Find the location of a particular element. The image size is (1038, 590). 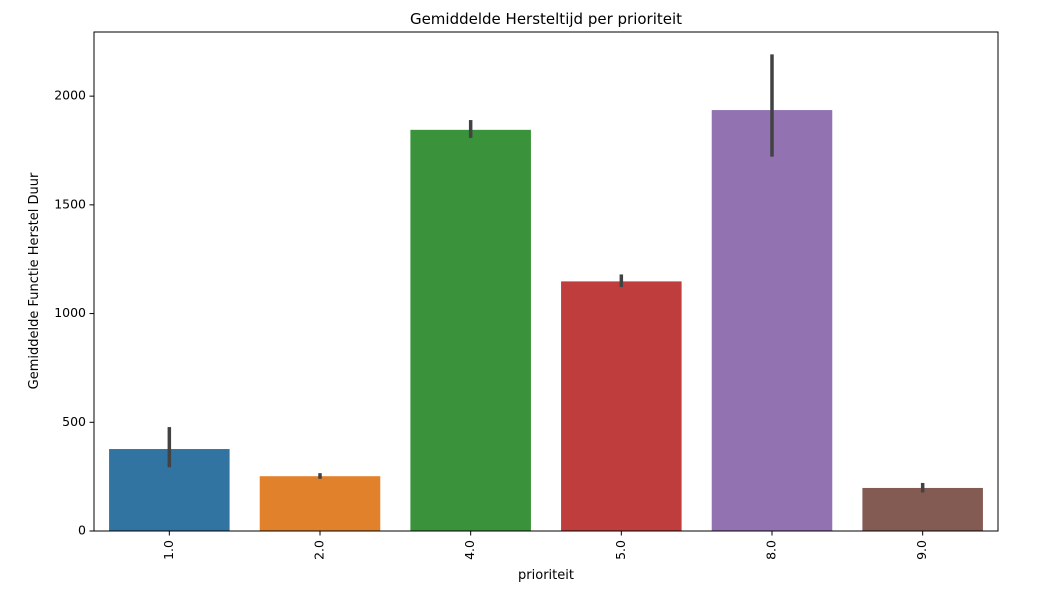

y-tick-label: 2000 is located at coordinates (70, 95).